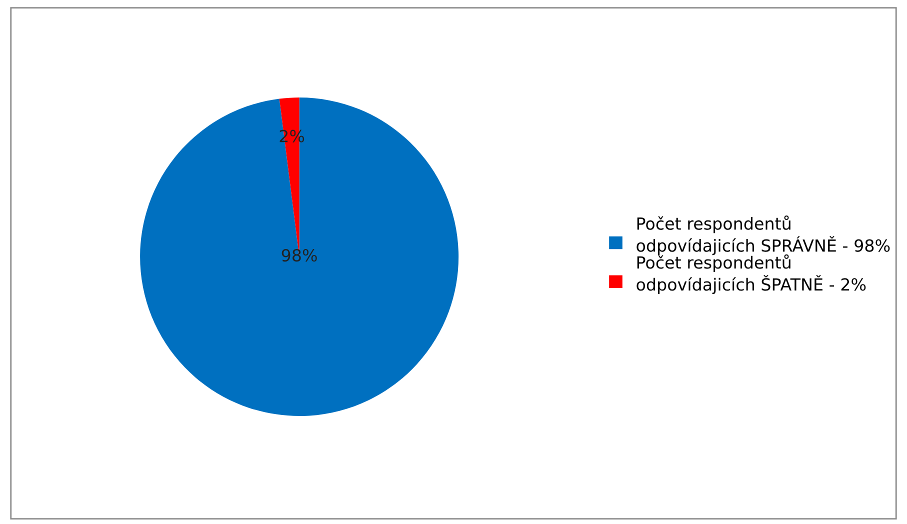  What do you see at coordinates (751, 274) in the screenshot?
I see `legend-label: Počet respondentů odpovídajicích ŠPATNĚ - 2%` at bounding box center [751, 274].